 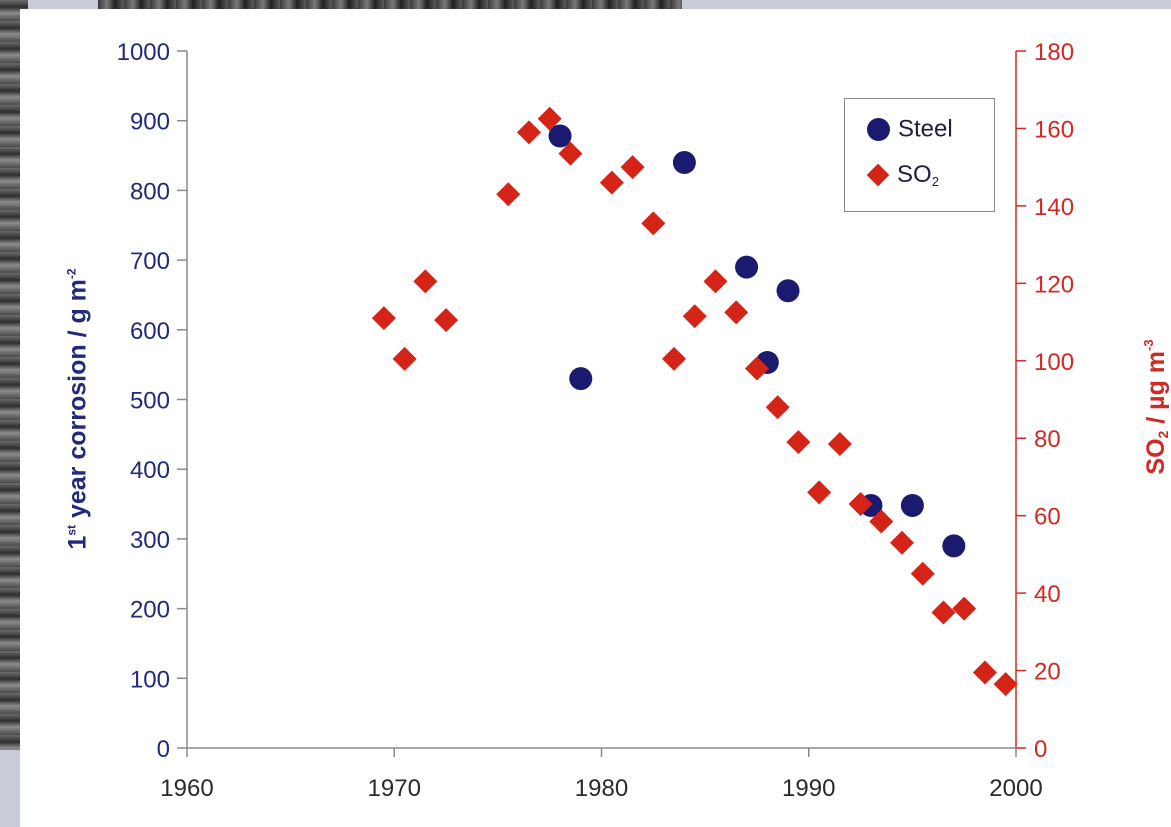 I want to click on y-right-tick-label: 0, so click(x=1040, y=749).